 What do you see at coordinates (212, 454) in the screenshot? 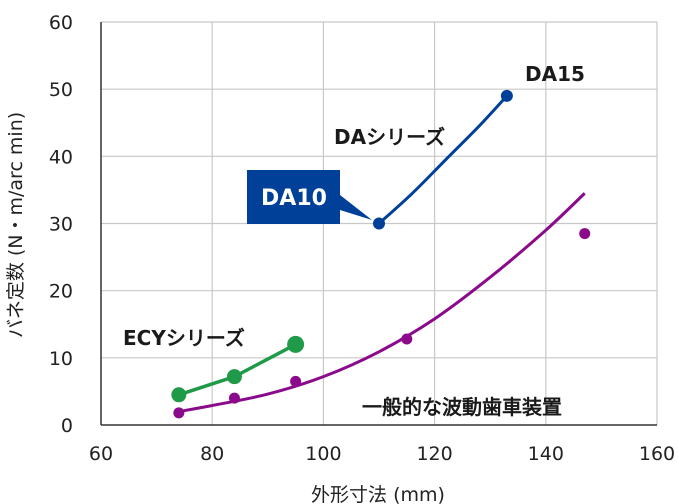
I see `x-tick-label: 80` at bounding box center [212, 454].